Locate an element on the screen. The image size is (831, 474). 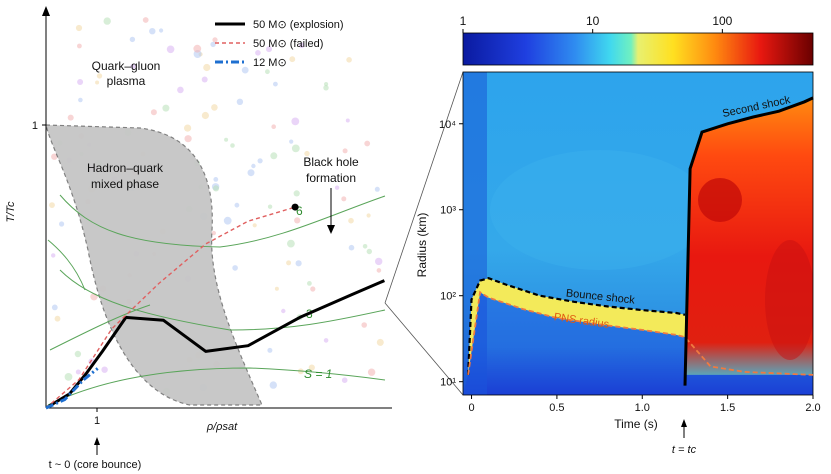
heatmap-x-tick-label-1: 0.5 is located at coordinates (556, 408).